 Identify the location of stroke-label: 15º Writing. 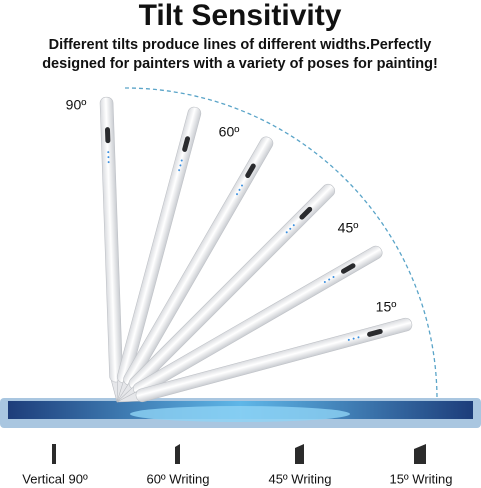
(420, 478).